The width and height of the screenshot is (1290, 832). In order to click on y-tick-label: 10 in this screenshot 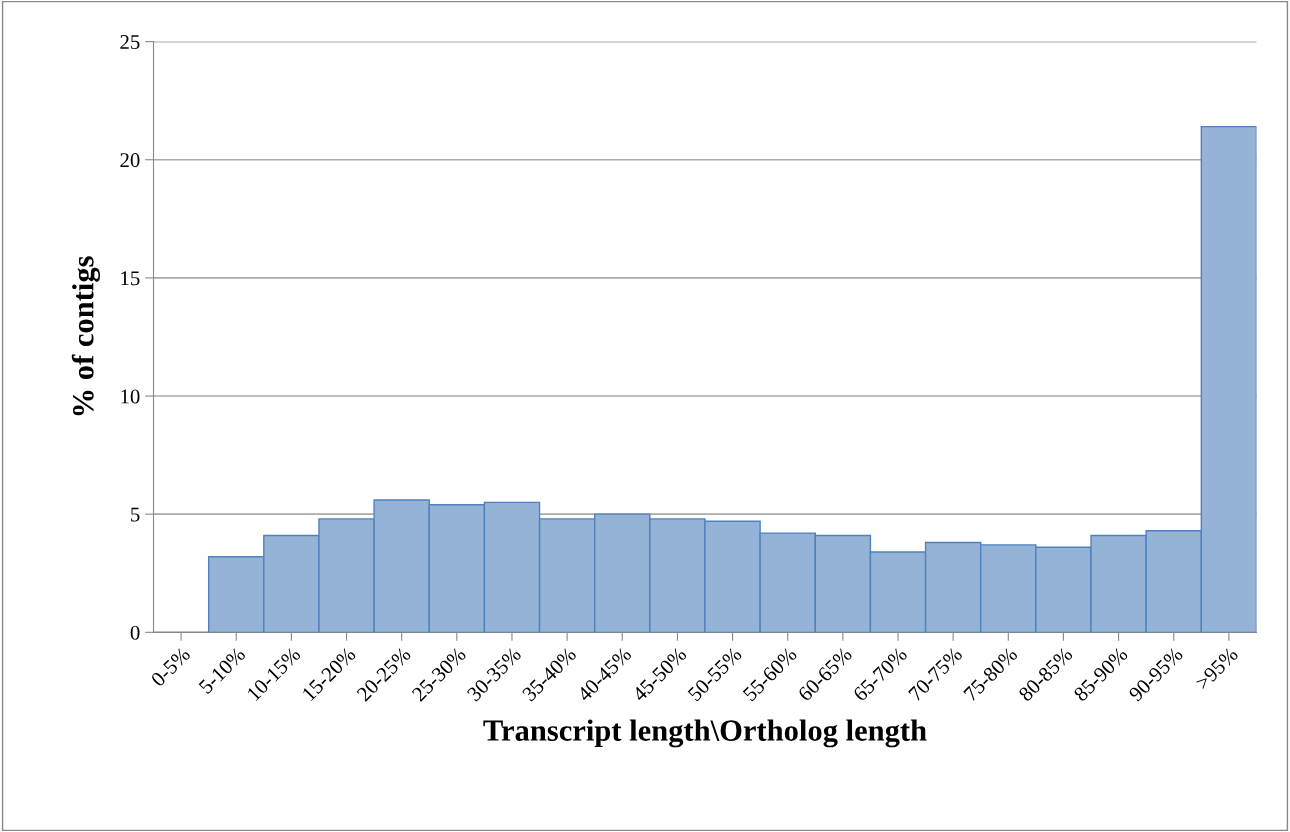, I will do `click(130, 396)`.